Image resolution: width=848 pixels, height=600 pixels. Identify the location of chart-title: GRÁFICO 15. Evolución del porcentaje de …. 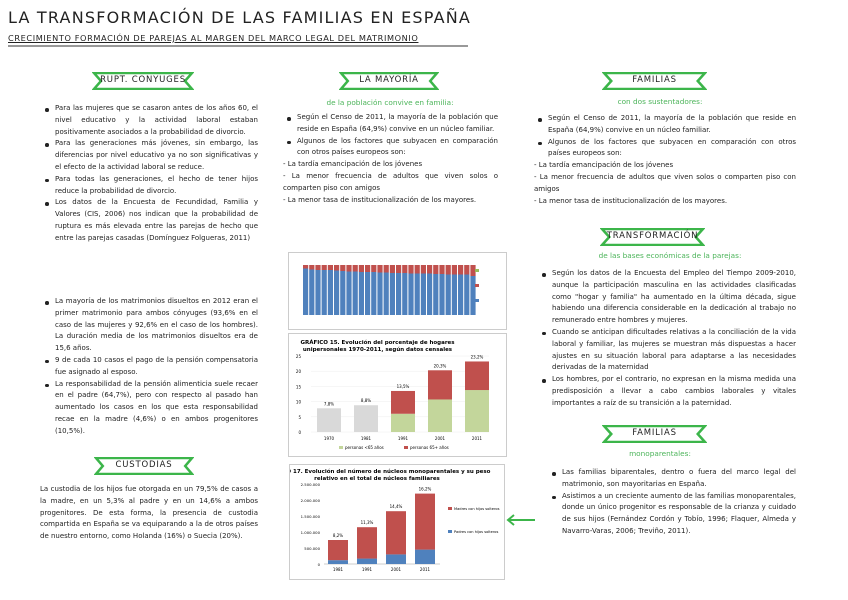
(377, 342).